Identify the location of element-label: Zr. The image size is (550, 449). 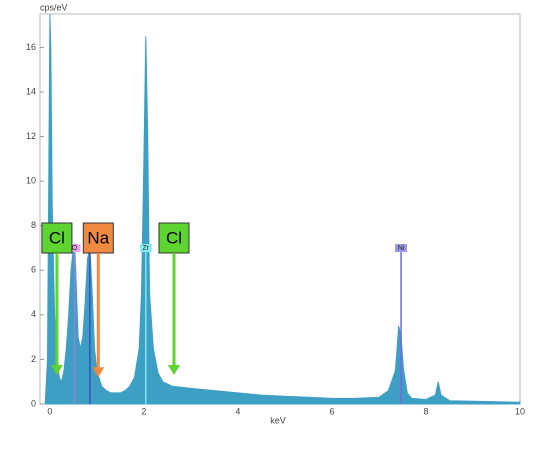
(145, 248).